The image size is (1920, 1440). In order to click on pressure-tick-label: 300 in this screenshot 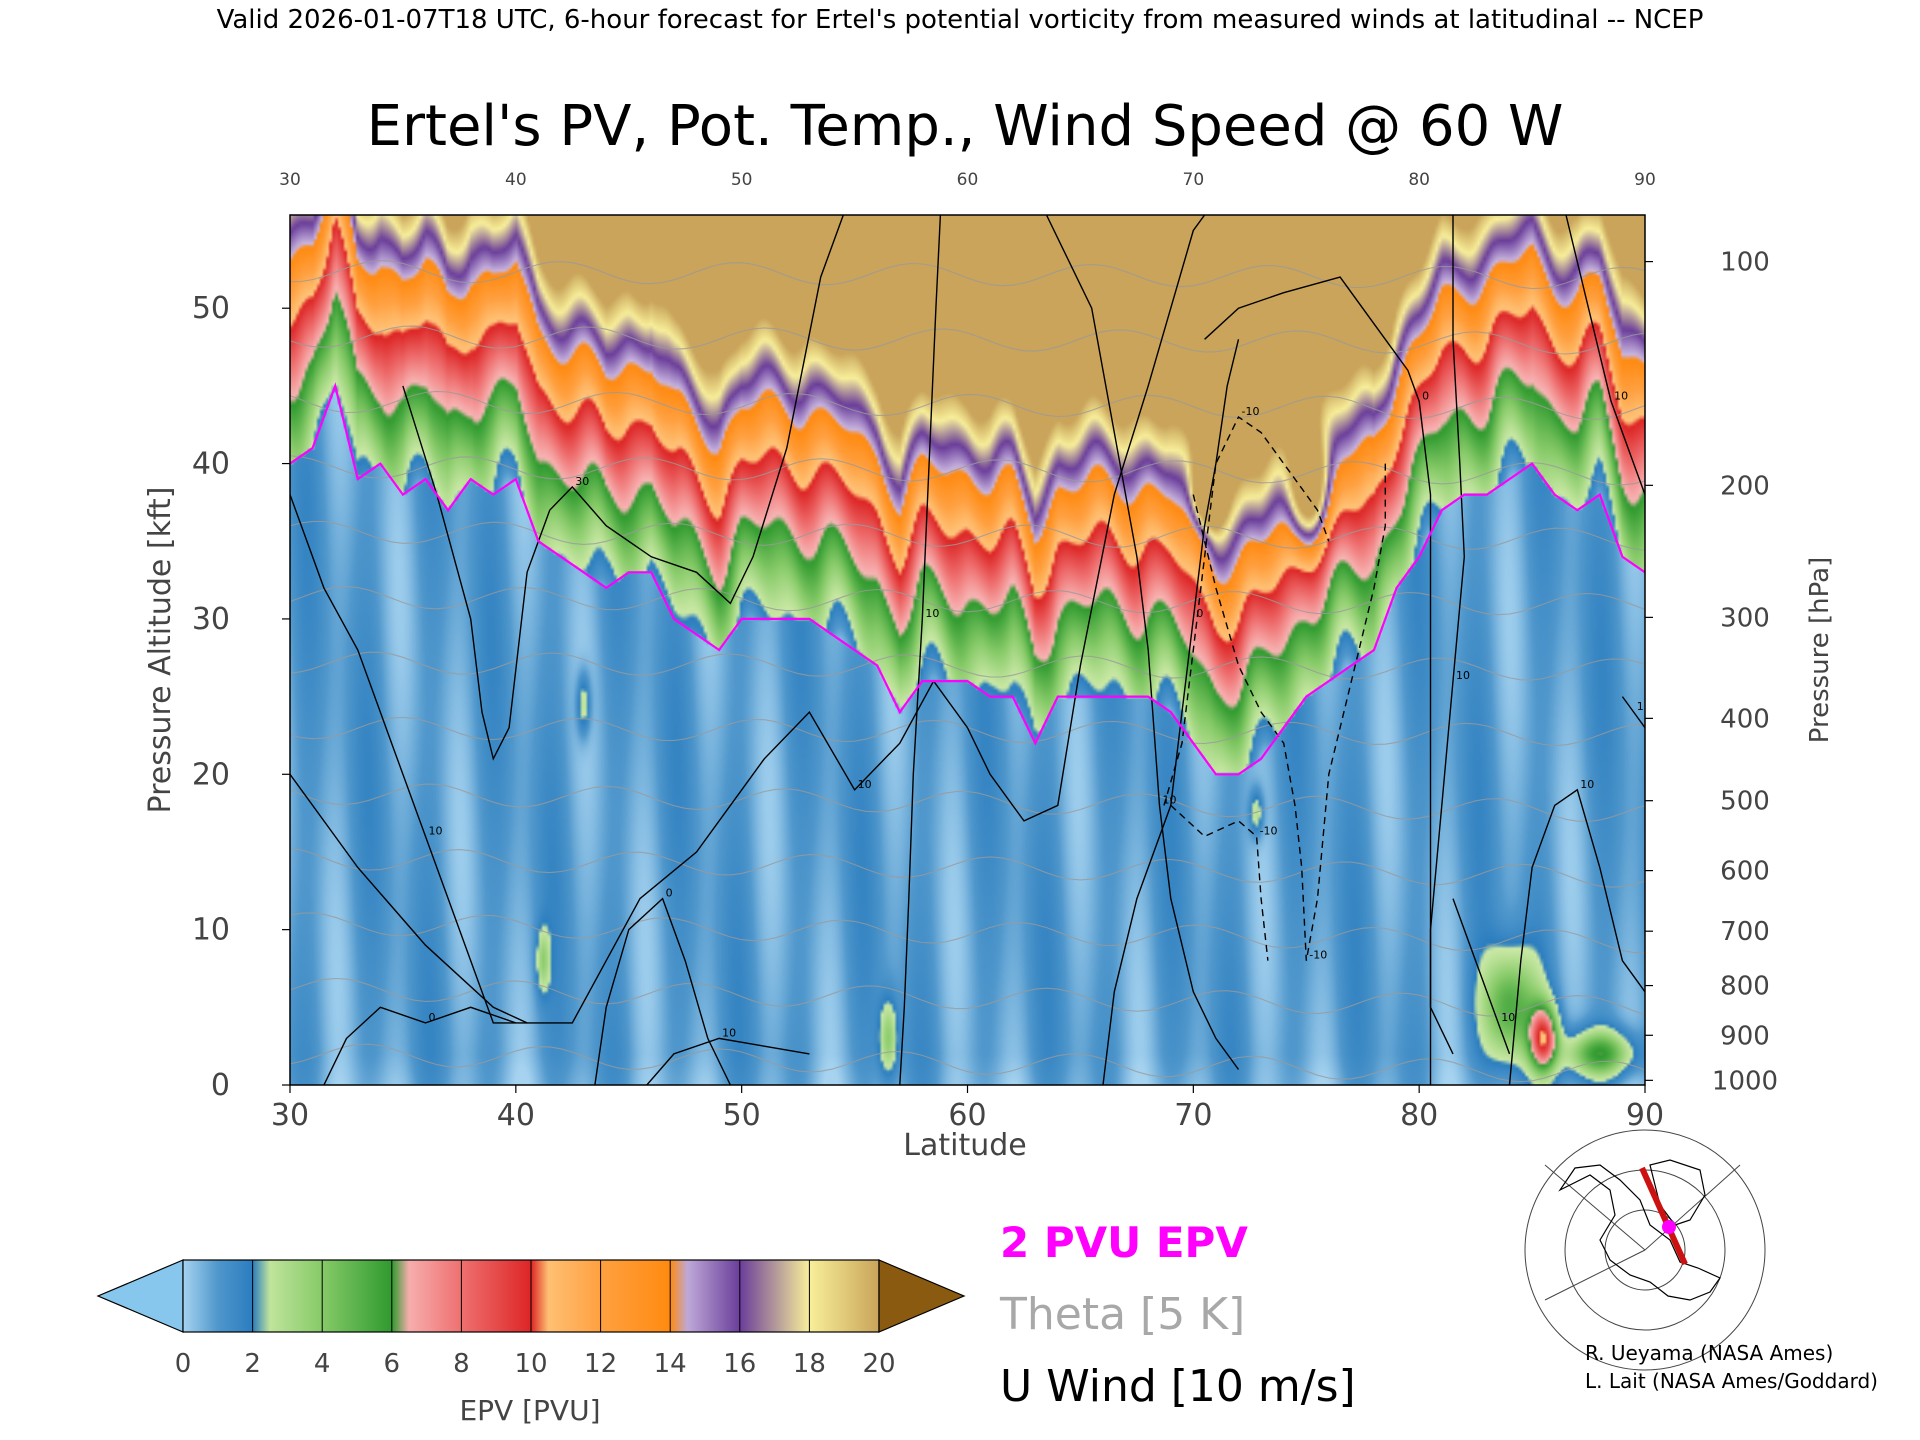, I will do `click(1745, 618)`.